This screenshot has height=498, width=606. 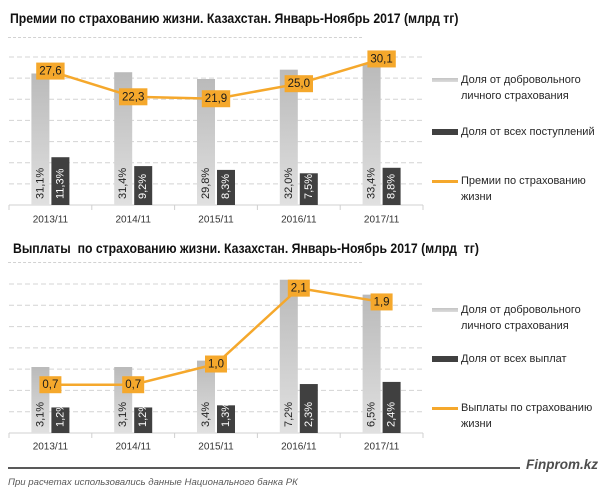 I want to click on line-label-text: 21,9, so click(x=216, y=99).